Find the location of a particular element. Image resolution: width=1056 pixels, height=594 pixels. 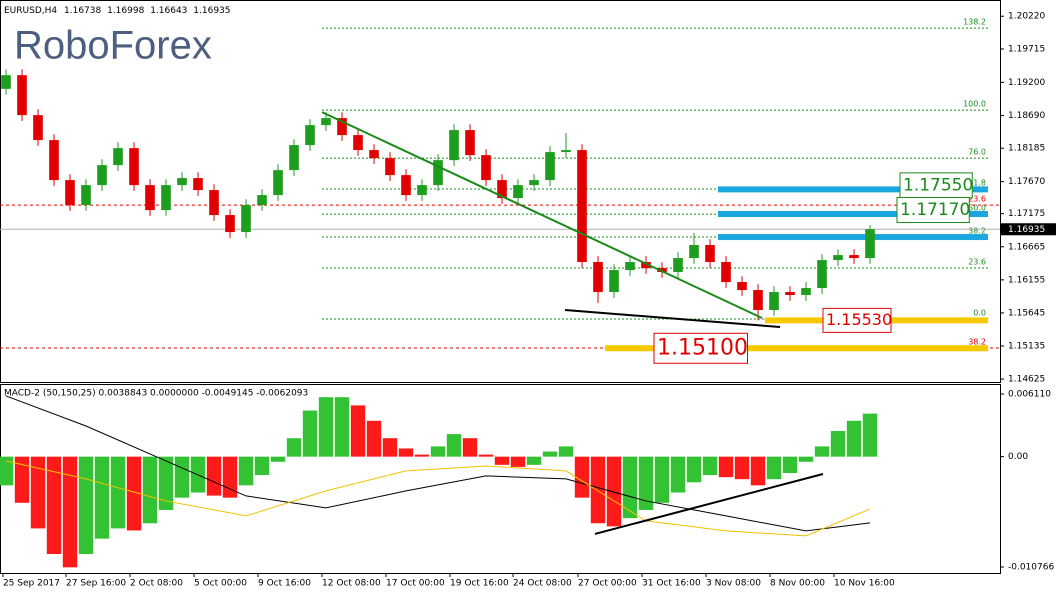

zone-label: 1.15100 is located at coordinates (702, 347).